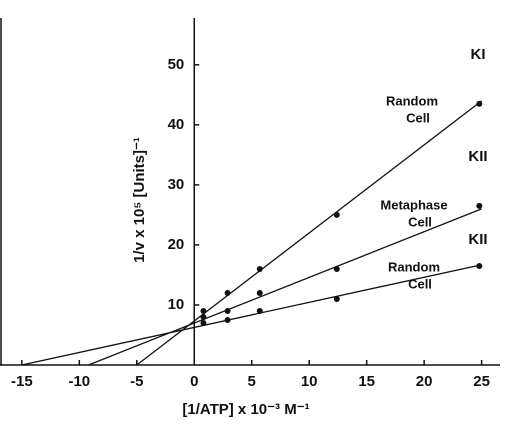 This screenshot has height=429, width=506. Describe the element at coordinates (424, 381) in the screenshot. I see `x-tick-label: 20` at that location.